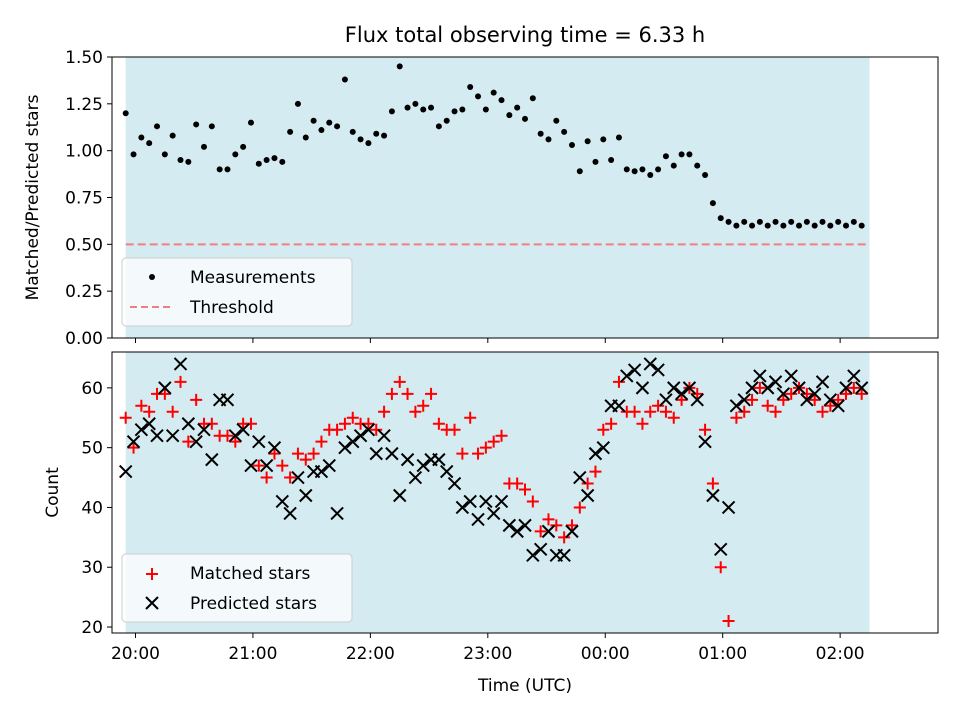 This screenshot has height=720, width=960. Describe the element at coordinates (84, 199) in the screenshot. I see `top-ytick-label: 0.75` at that location.